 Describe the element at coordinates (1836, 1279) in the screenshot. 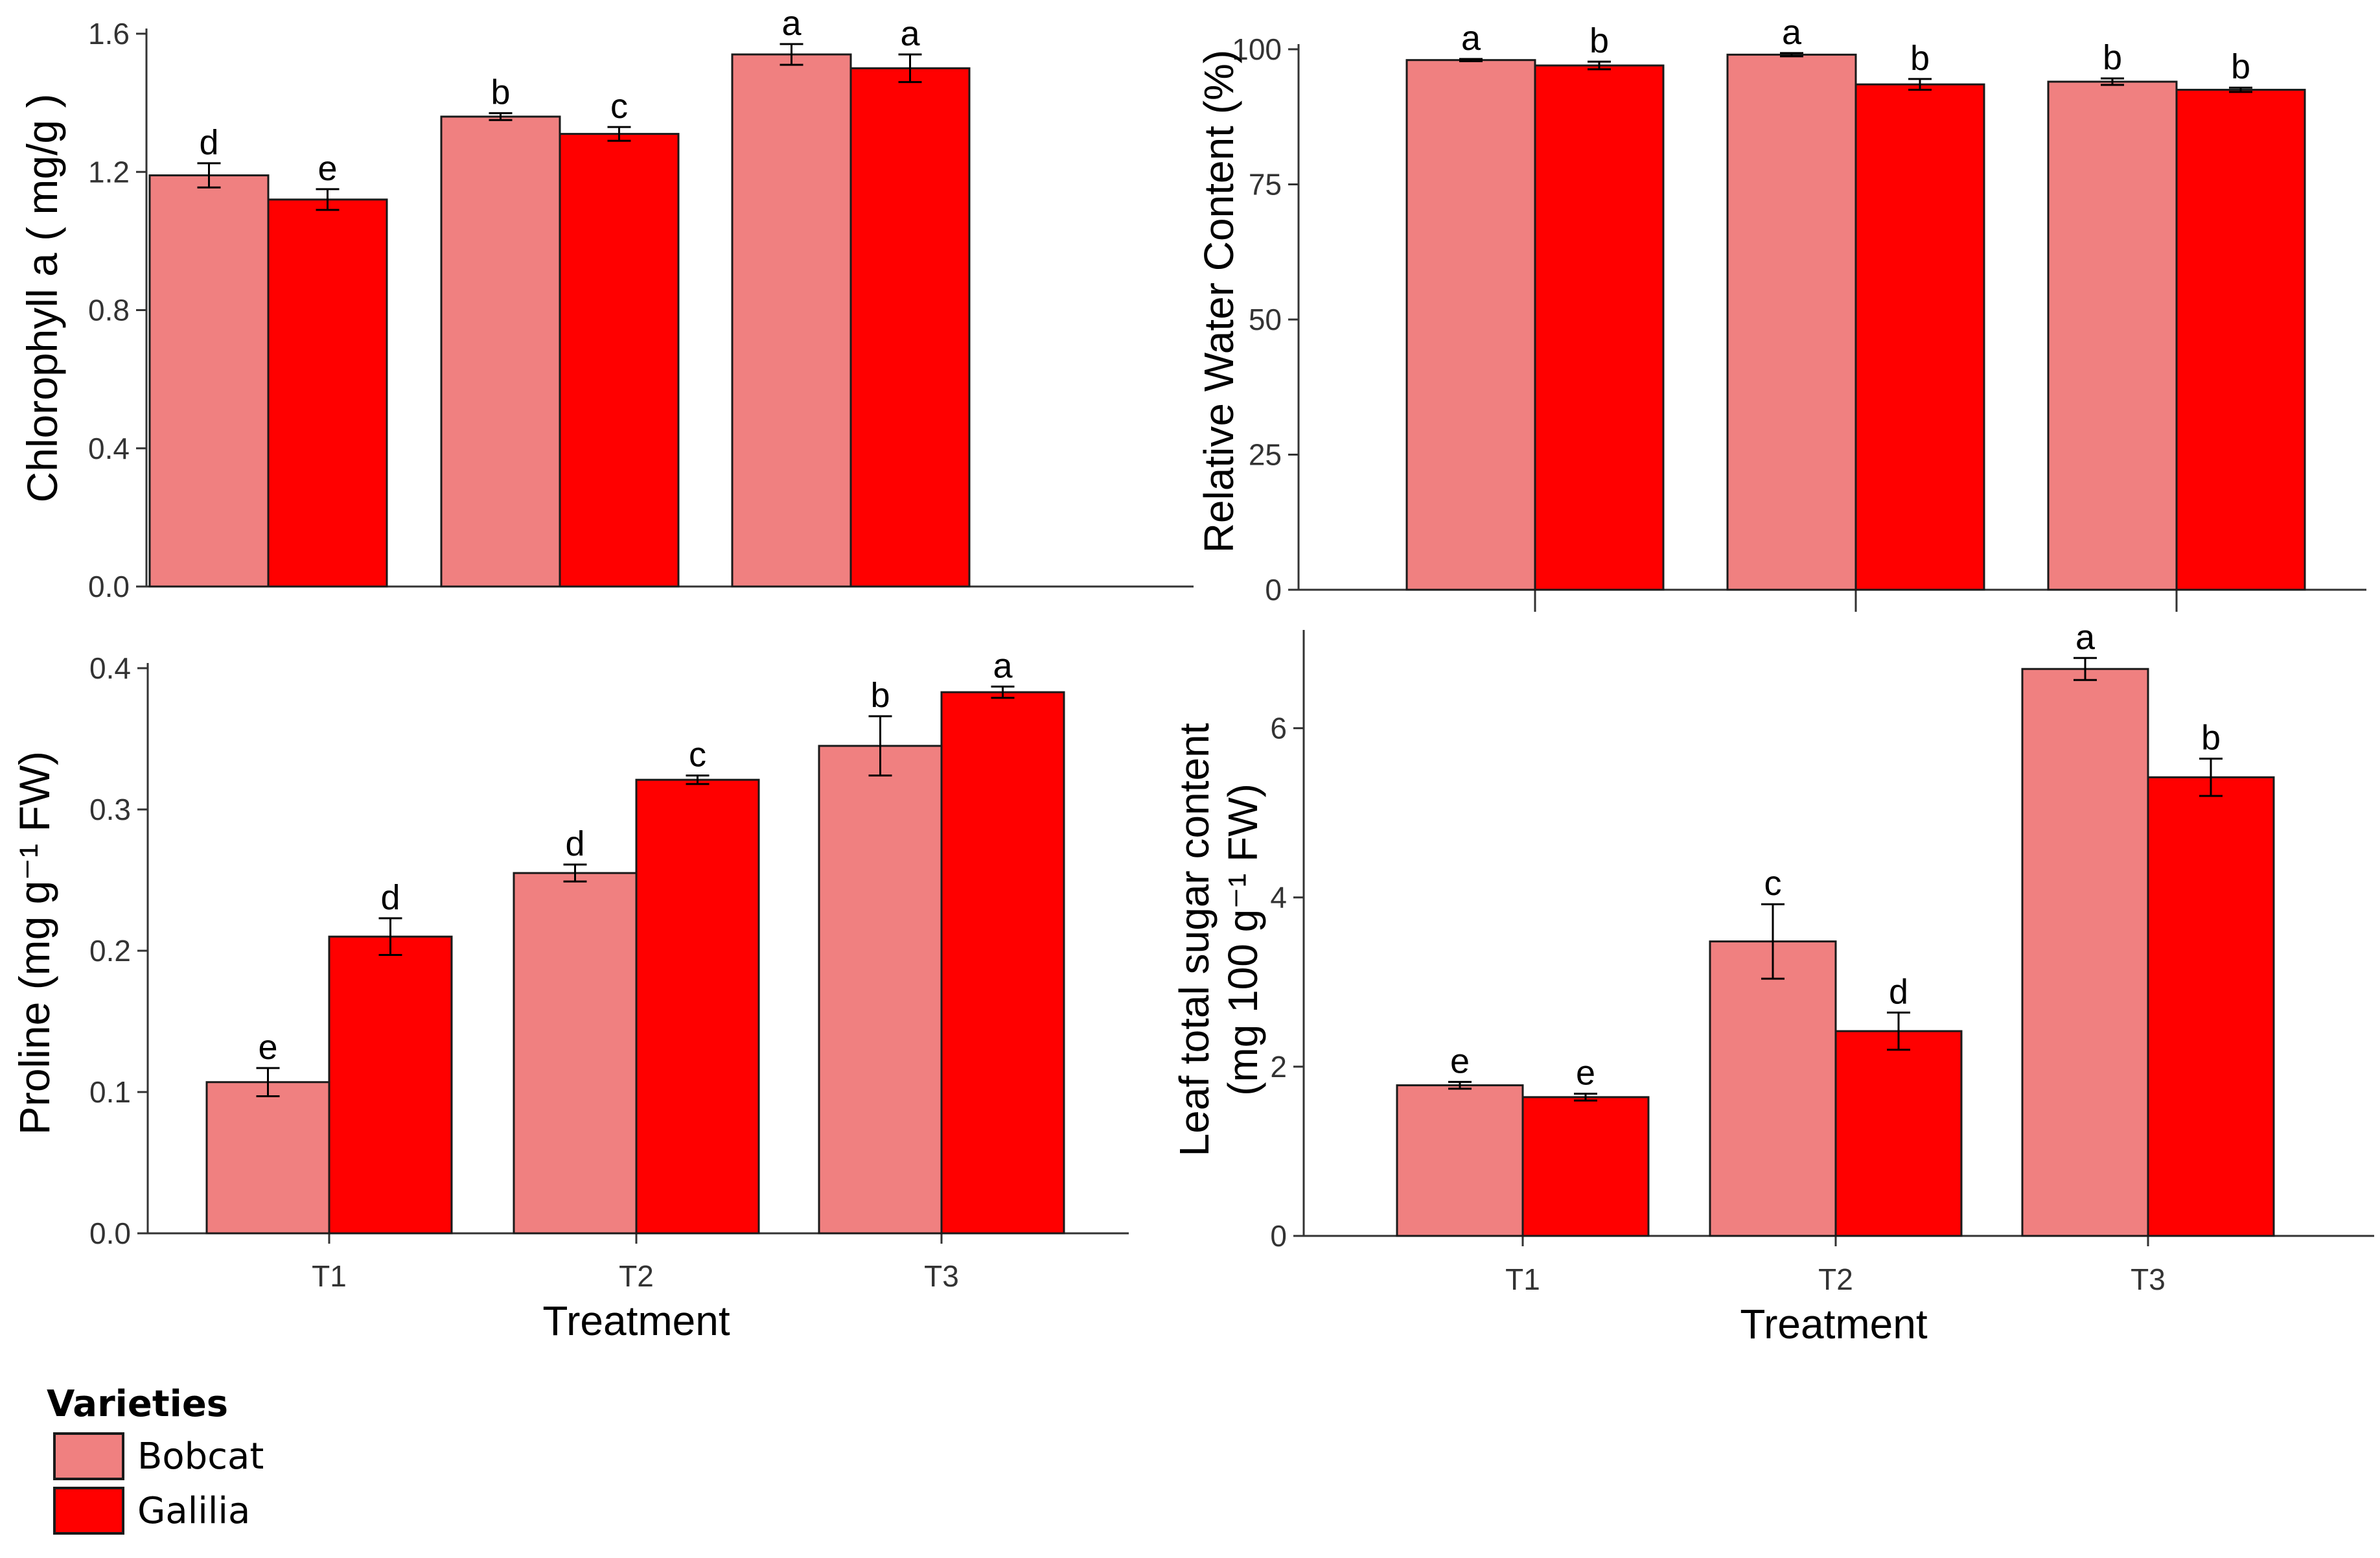

I see `sugar-x-tick-label: T2` at that location.